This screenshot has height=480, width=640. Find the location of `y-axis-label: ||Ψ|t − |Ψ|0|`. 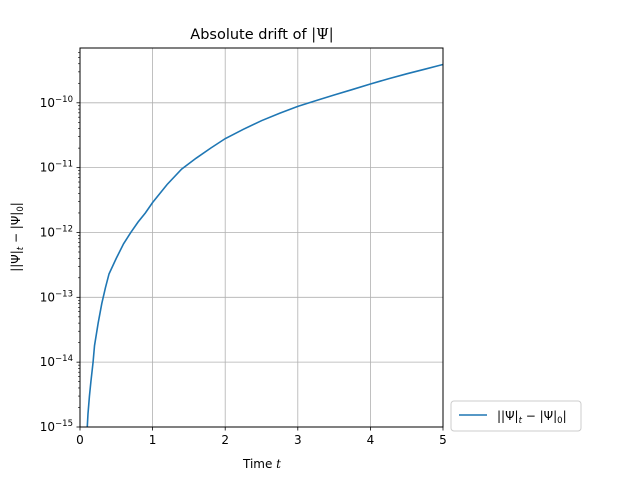

y-axis-label: ||Ψ|t − |Ψ|0| is located at coordinates (17, 237).